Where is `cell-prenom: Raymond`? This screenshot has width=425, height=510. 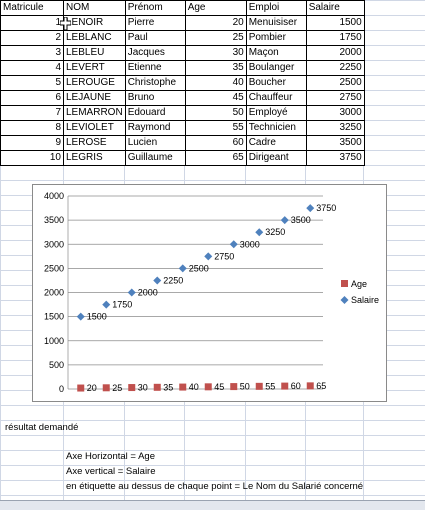 cell-prenom: Raymond is located at coordinates (155, 128).